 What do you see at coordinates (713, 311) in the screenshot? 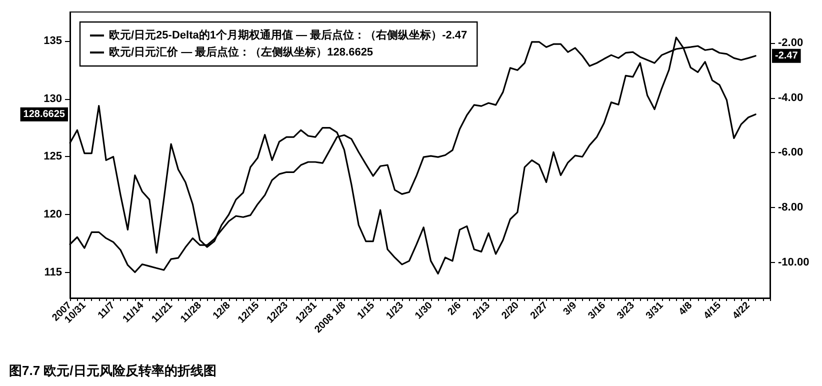
I see `x-tick-label: 4/15` at bounding box center [713, 311].